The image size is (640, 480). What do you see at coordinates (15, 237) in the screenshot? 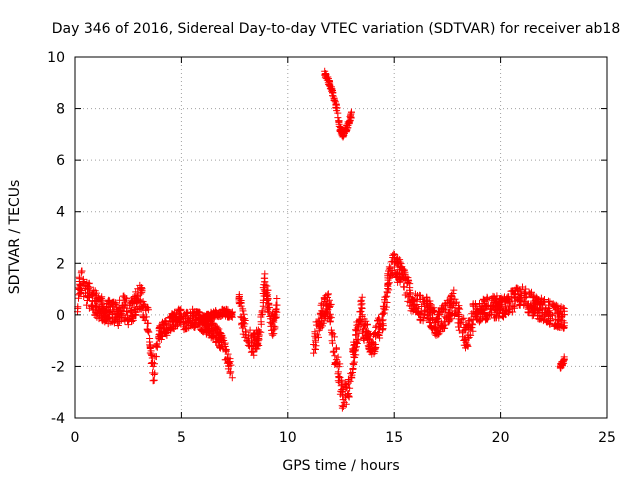
I see `y-axis-label: SDTVAR / TECUs` at bounding box center [15, 237].